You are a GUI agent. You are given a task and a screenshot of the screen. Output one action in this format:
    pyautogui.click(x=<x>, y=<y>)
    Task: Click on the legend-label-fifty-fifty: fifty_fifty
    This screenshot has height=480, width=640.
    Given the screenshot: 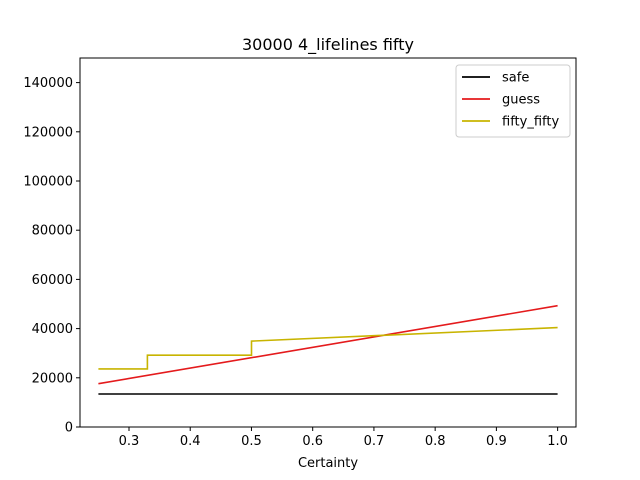 What is the action you would take?
    pyautogui.click(x=530, y=122)
    